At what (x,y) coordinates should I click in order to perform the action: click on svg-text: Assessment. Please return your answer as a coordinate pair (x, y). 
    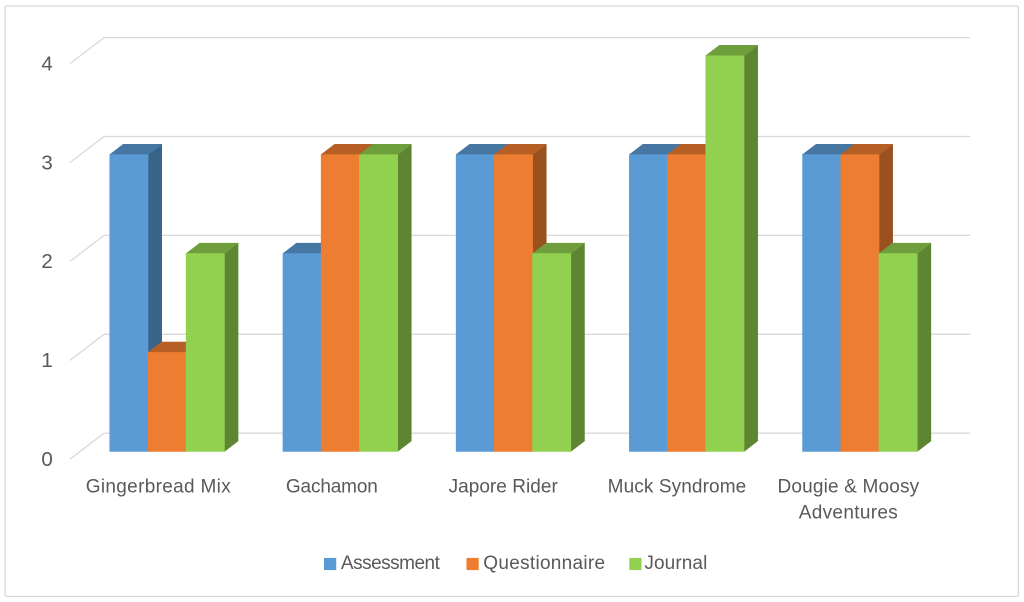
    Looking at the image, I should click on (391, 563).